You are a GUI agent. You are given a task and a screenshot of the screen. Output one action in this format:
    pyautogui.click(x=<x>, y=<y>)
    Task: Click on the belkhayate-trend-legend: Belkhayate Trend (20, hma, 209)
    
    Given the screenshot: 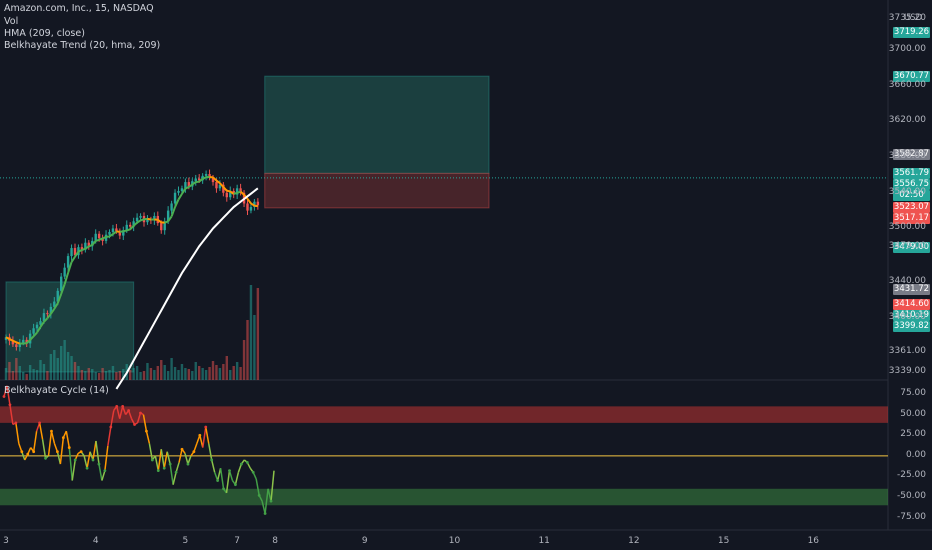 What is the action you would take?
    pyautogui.click(x=82, y=45)
    